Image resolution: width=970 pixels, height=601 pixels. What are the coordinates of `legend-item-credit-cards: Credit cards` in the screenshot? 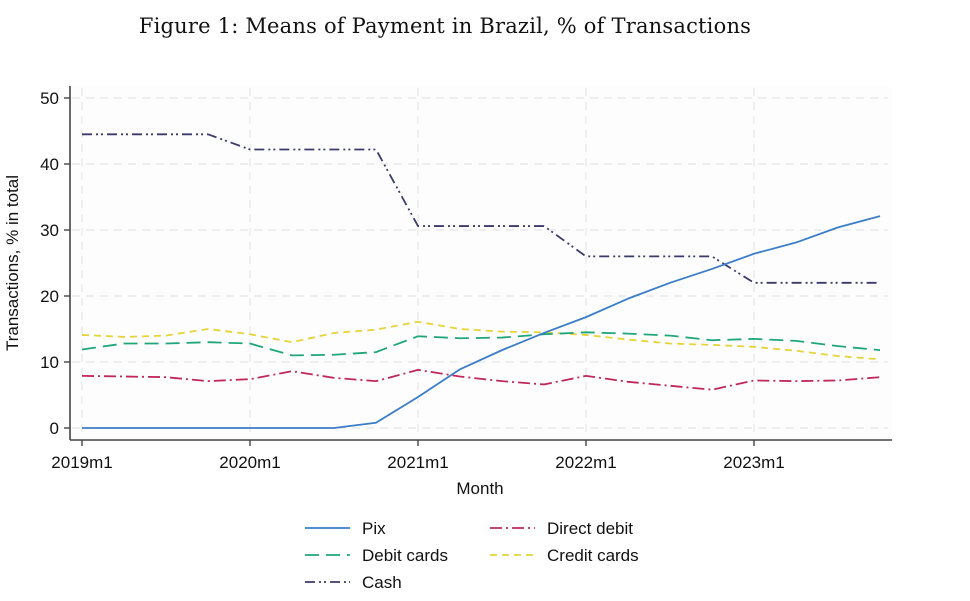 It's located at (564, 555).